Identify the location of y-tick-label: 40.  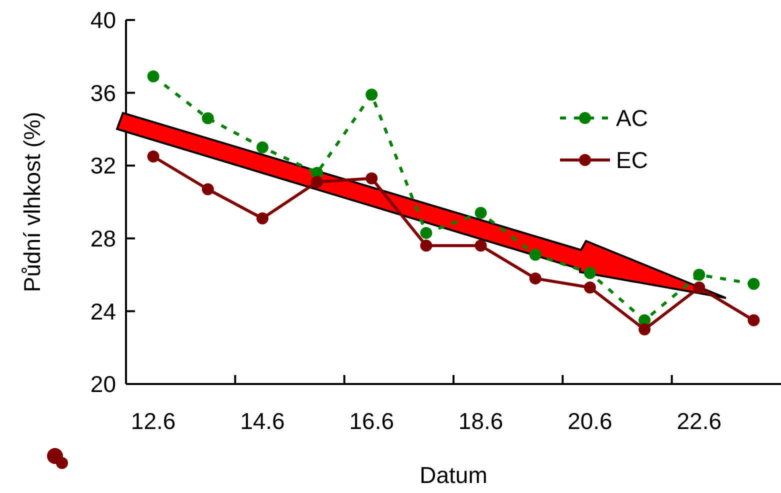
(103, 20).